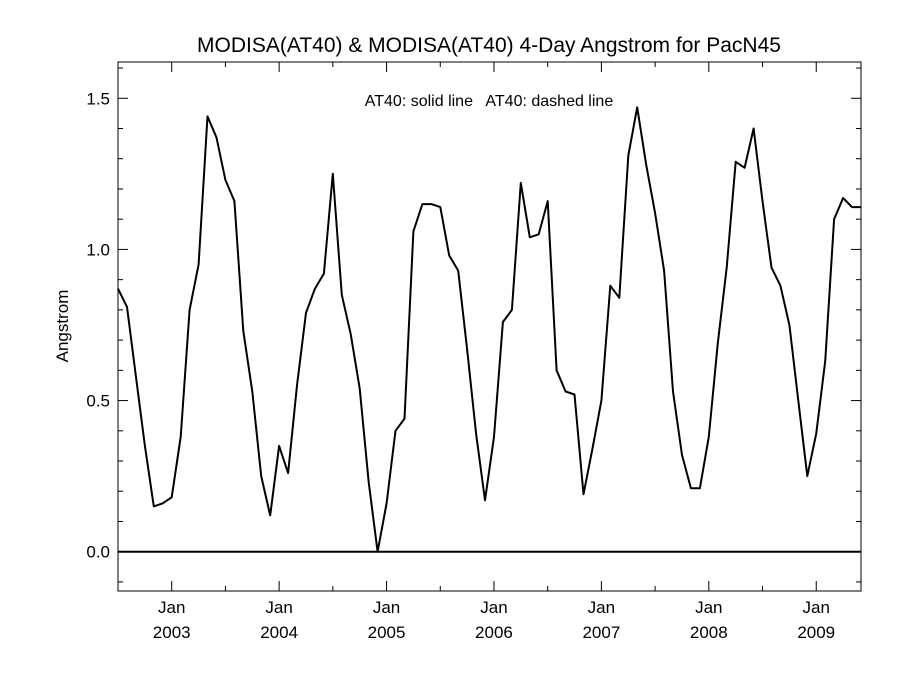  I want to click on y-tick-label: 0.5, so click(98, 401).